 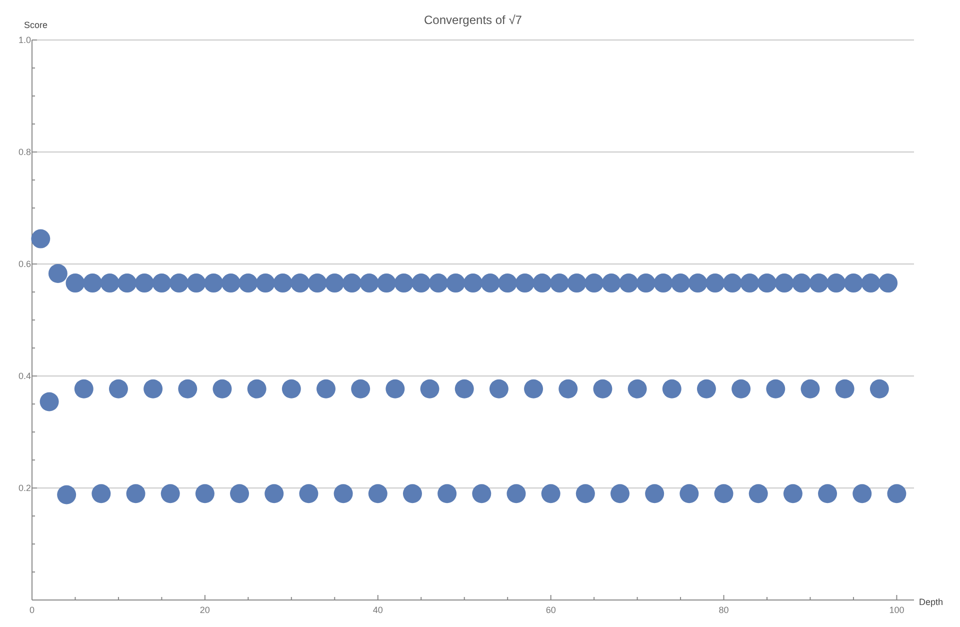 I want to click on x-axis-title: Depth, so click(x=931, y=602).